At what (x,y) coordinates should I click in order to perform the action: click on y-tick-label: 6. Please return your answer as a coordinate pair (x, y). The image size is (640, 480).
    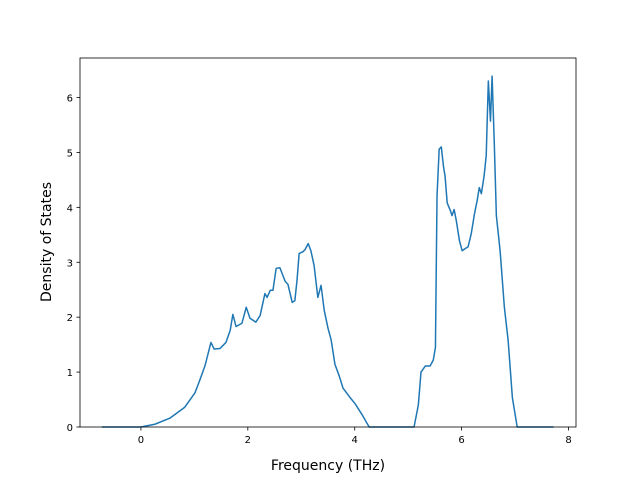
    Looking at the image, I should click on (70, 99).